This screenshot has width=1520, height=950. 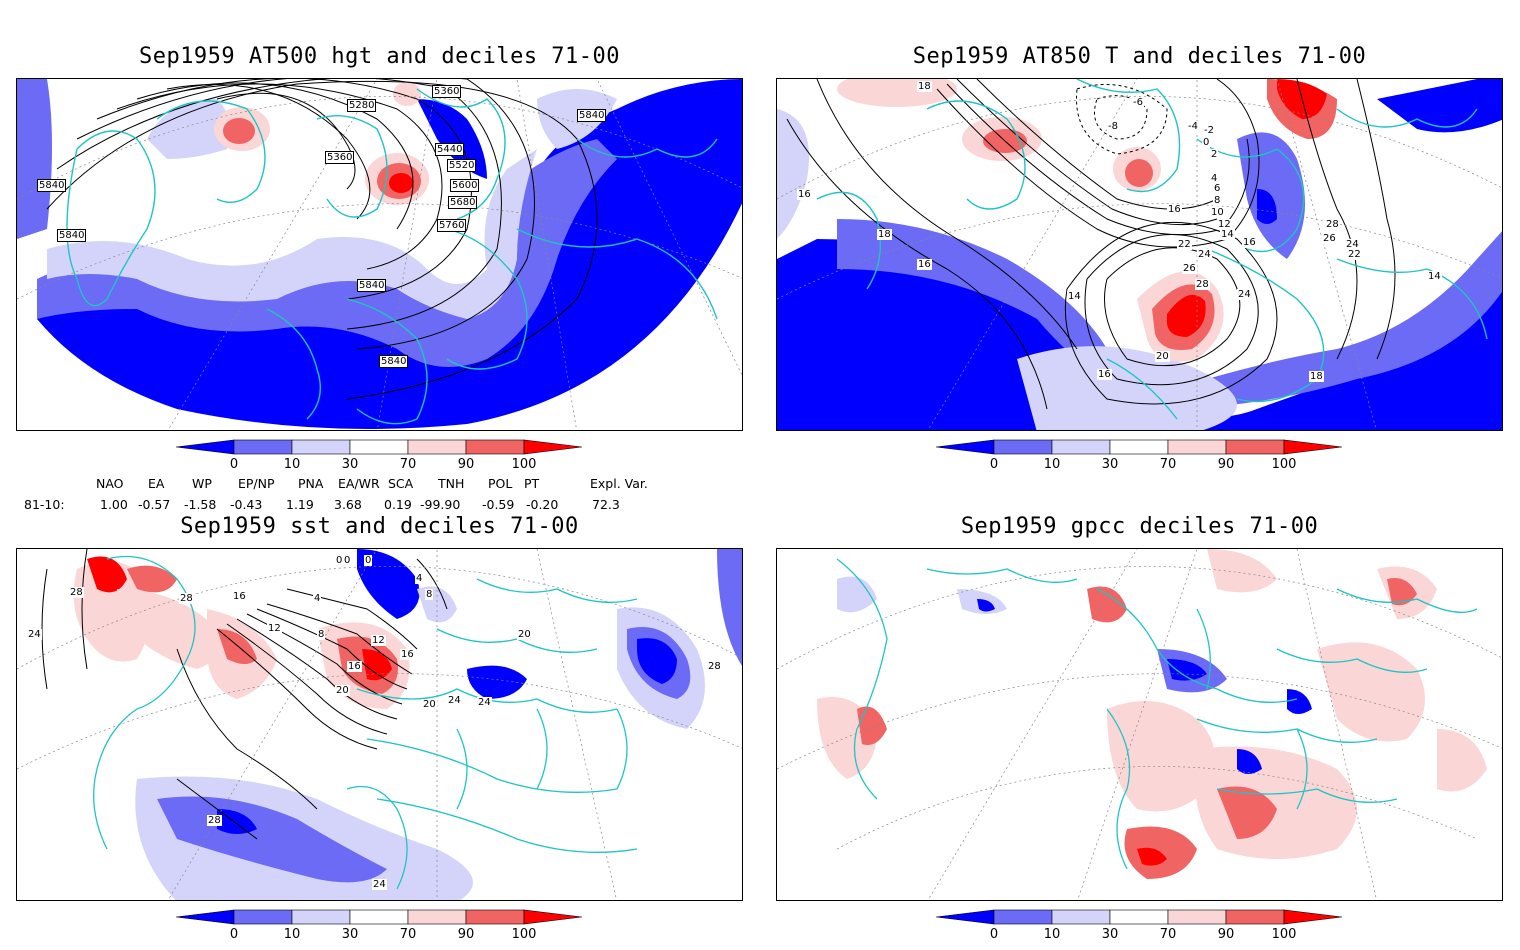 What do you see at coordinates (450, 149) in the screenshot?
I see `contour-label: 5440` at bounding box center [450, 149].